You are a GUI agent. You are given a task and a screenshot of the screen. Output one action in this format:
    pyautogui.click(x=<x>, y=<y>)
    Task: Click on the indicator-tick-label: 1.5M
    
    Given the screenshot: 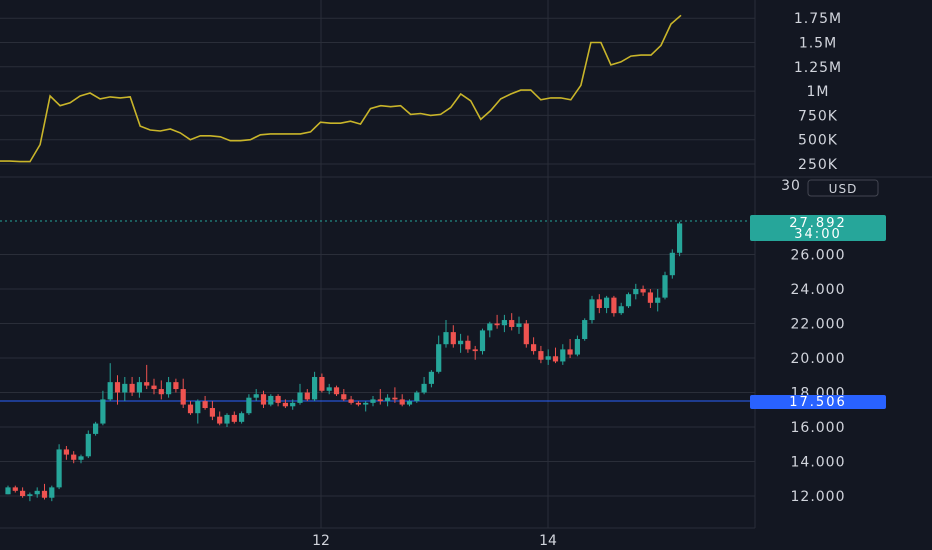 What is the action you would take?
    pyautogui.click(x=818, y=44)
    